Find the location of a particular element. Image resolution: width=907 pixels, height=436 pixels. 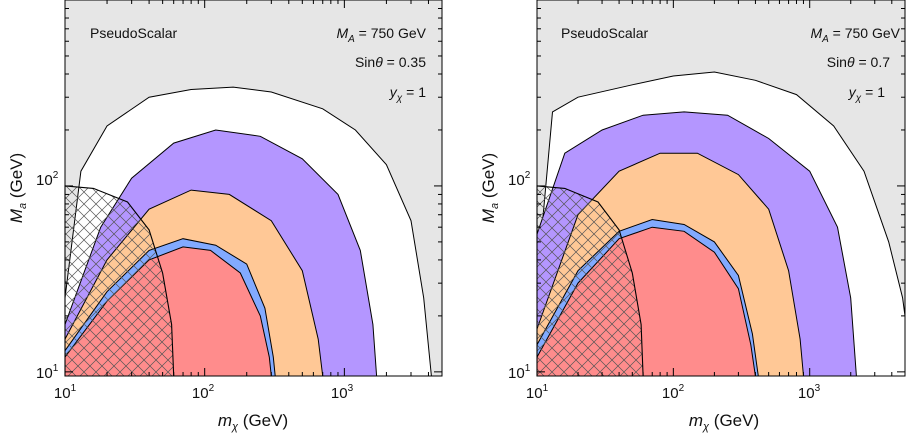

right-yx-label: yχ = 1 is located at coordinates (866, 94).